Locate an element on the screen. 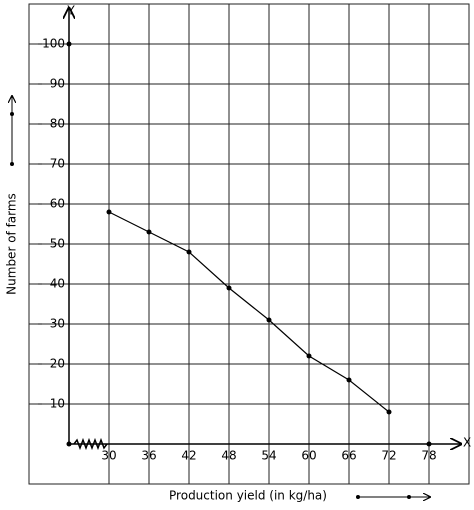  y-tick-label: 70 is located at coordinates (57, 164).